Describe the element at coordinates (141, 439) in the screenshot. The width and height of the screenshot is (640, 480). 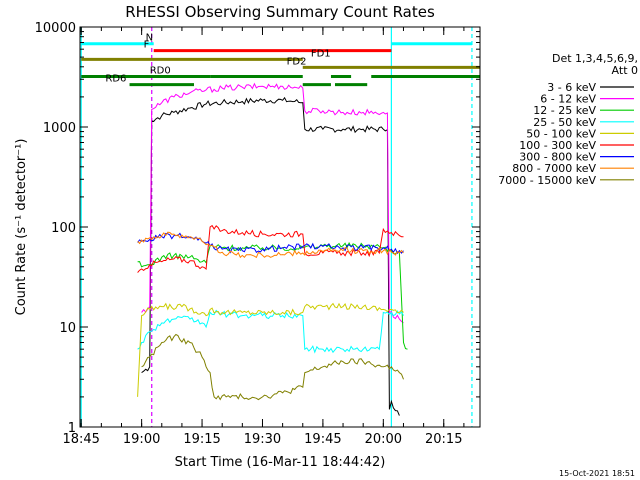
I see `x-tick-label: 19:00` at that location.